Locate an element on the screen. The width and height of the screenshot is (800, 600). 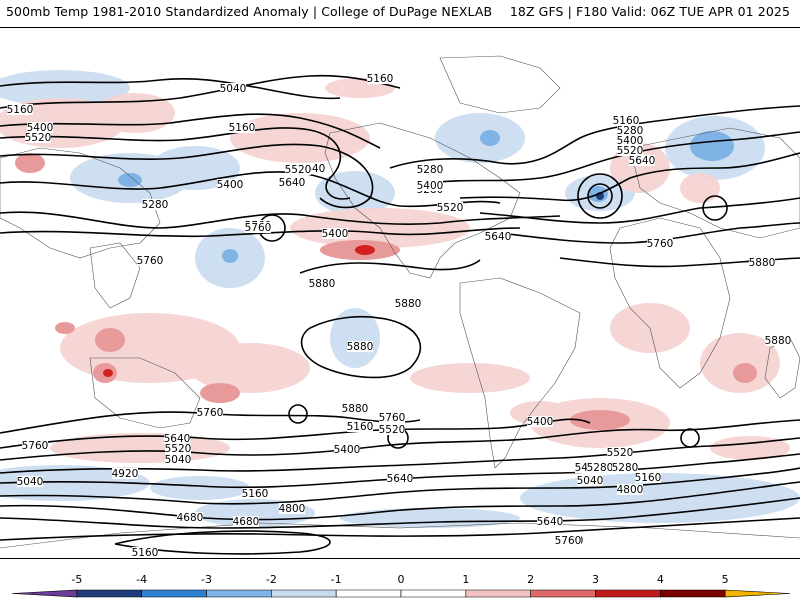
colorbar-tick-label: 1 is located at coordinates (465, 579).